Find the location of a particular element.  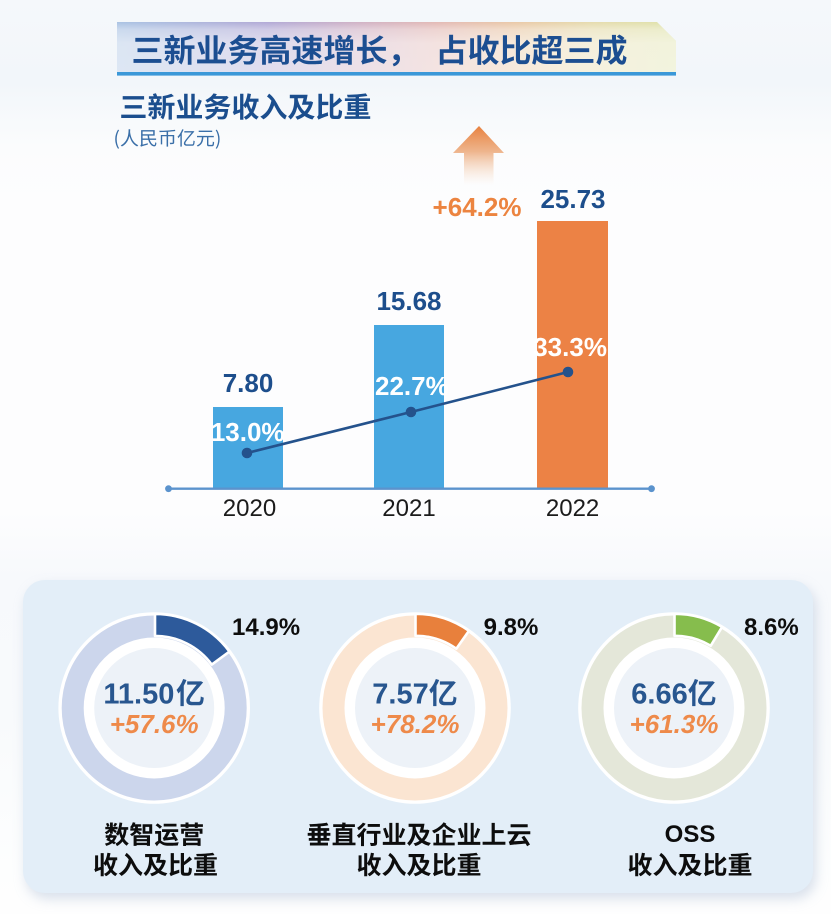

svg-text: +78.2% is located at coordinates (415, 724).